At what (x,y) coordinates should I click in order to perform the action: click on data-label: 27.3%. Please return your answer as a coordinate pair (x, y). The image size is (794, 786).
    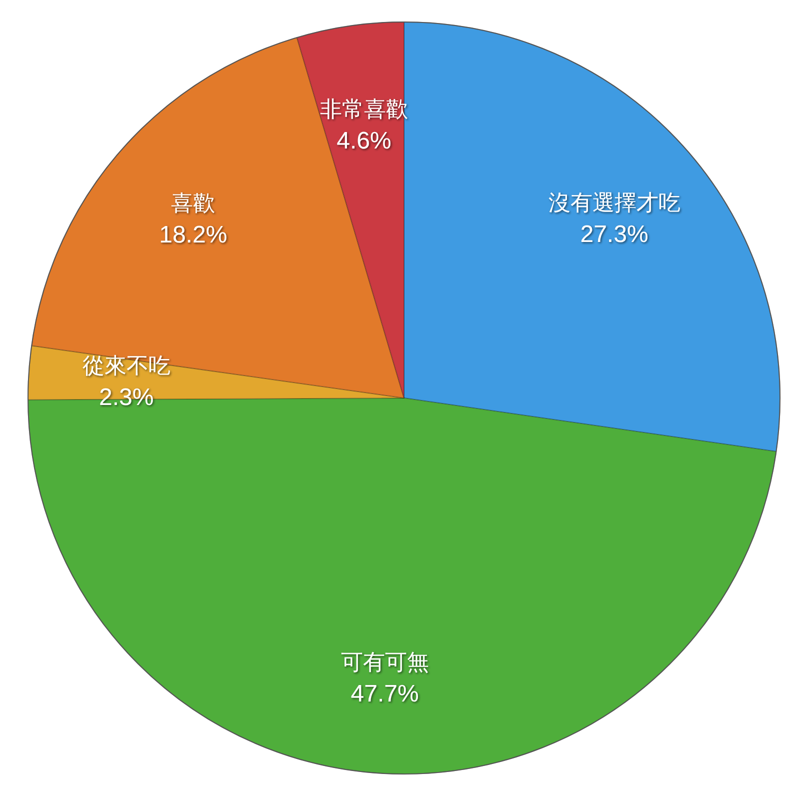
    Looking at the image, I should click on (614, 234).